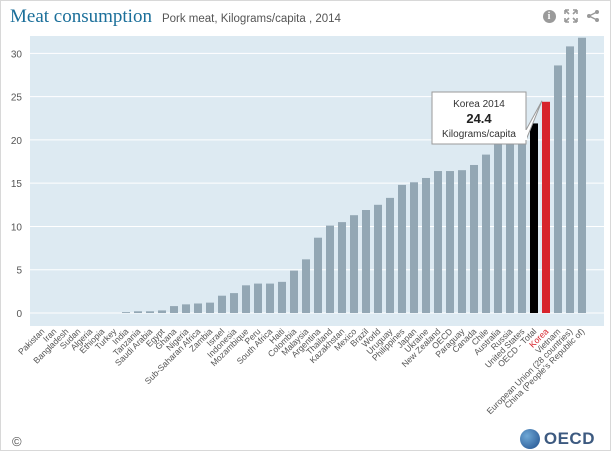  Describe the element at coordinates (342, 268) in the screenshot. I see `bar-kazakhstan` at that location.